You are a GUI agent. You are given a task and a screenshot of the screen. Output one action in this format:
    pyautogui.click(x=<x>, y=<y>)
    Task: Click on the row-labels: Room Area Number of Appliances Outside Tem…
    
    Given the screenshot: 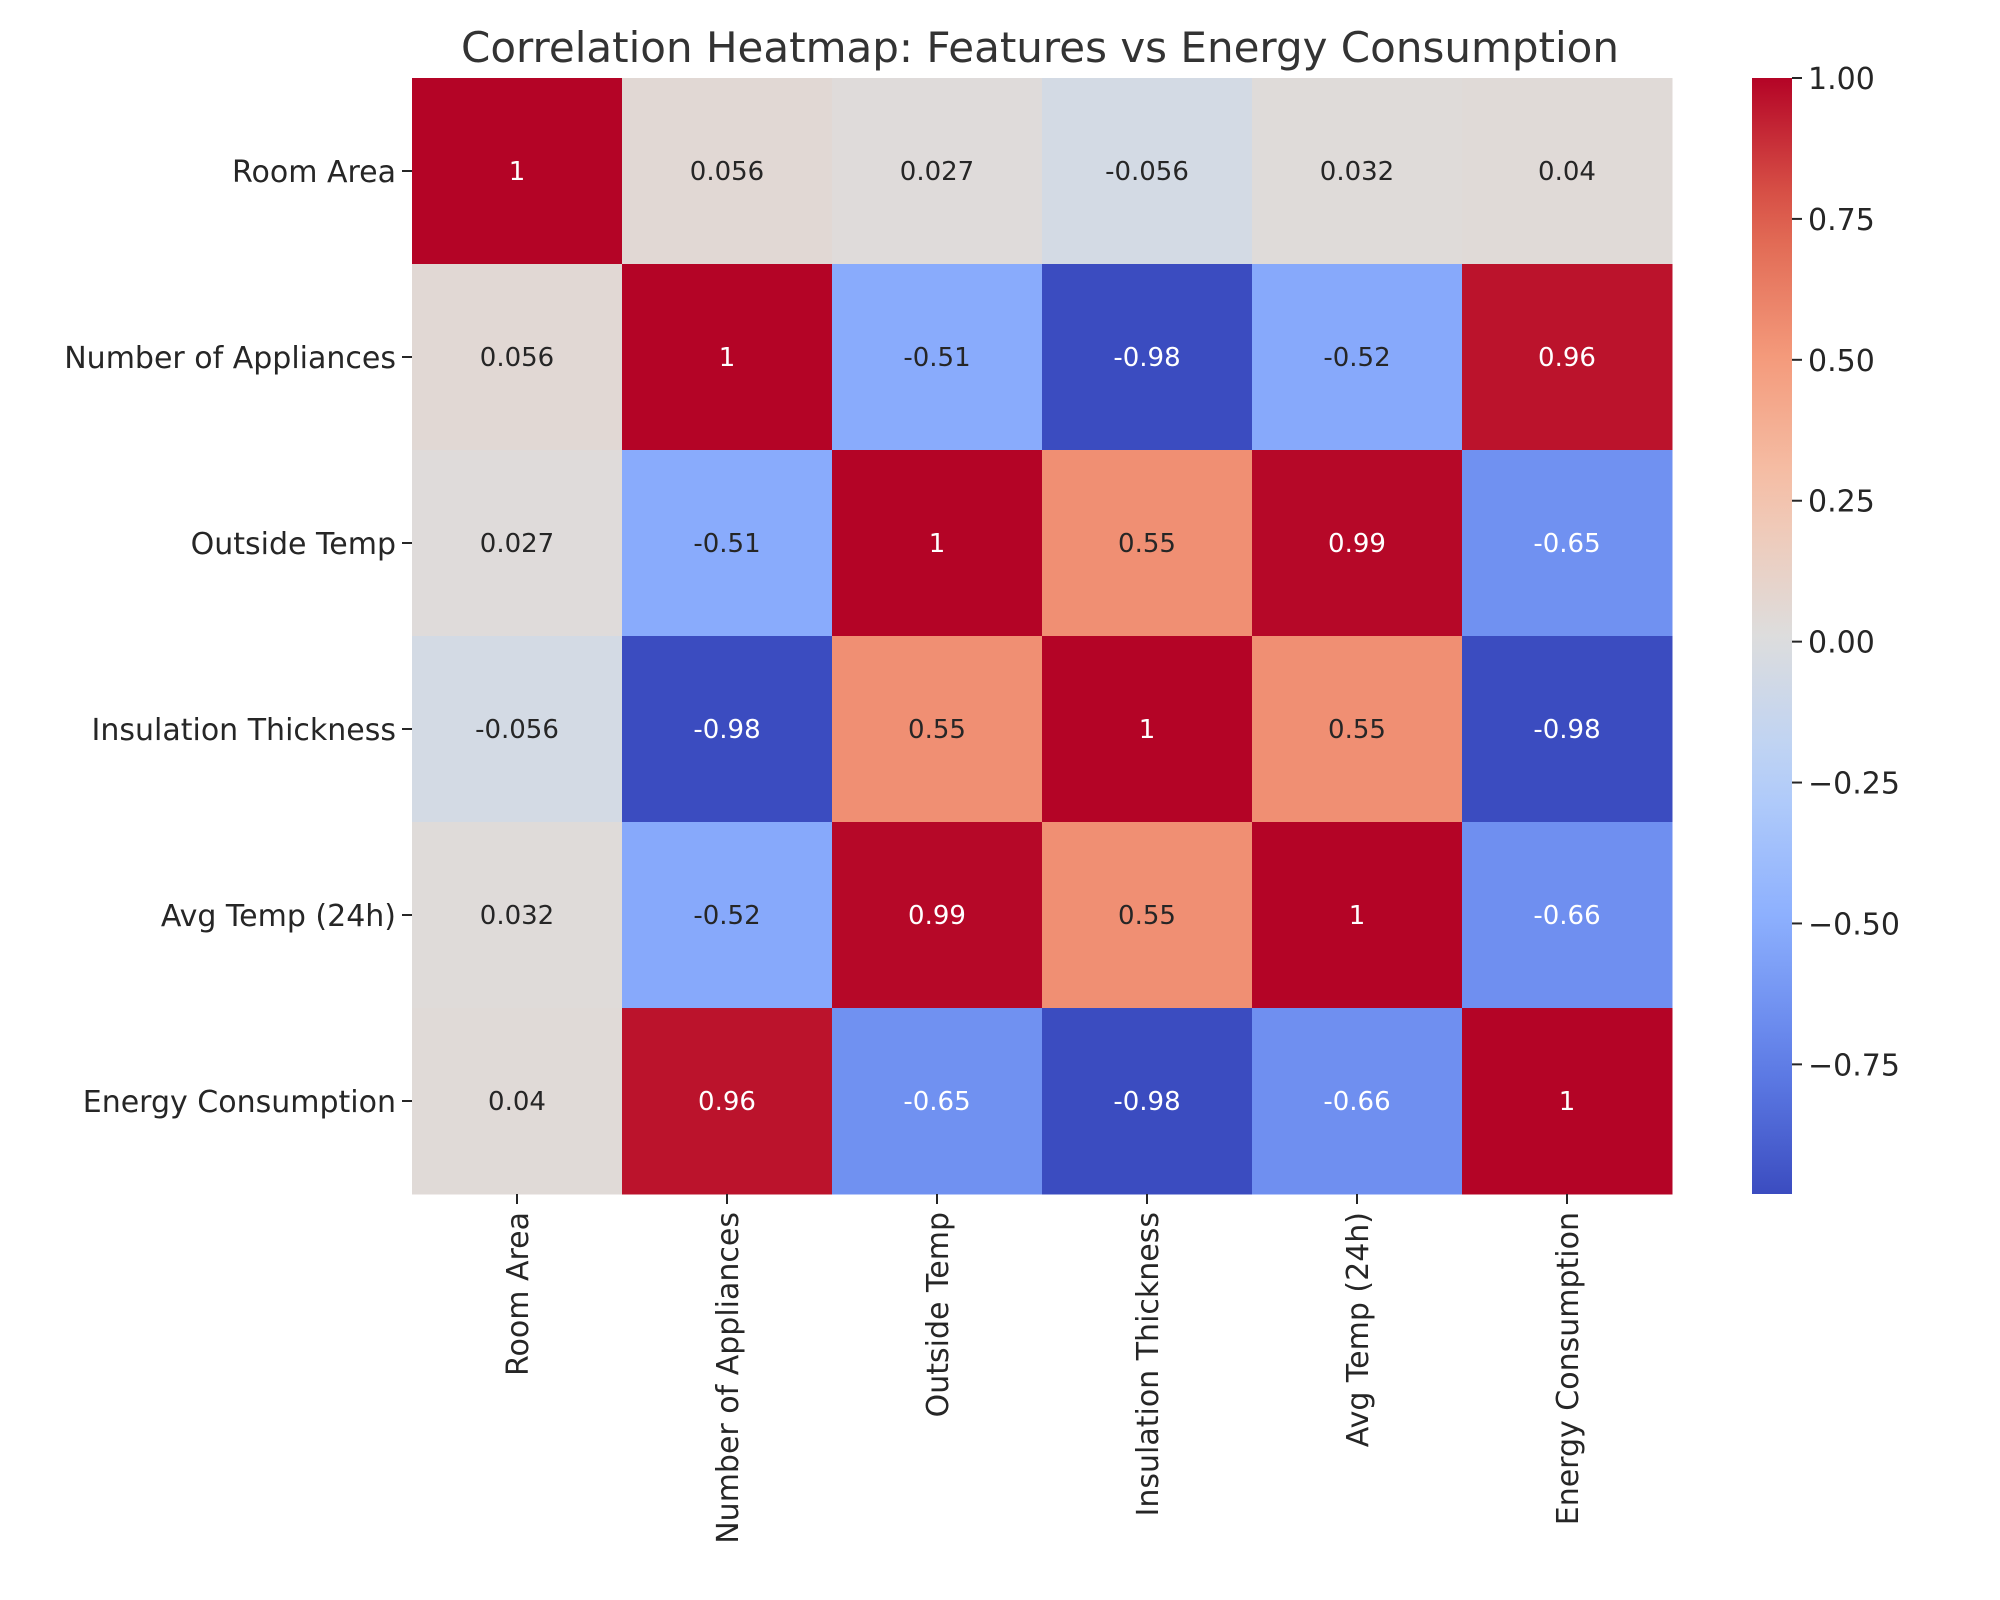 What is the action you would take?
    pyautogui.click(x=238, y=637)
    